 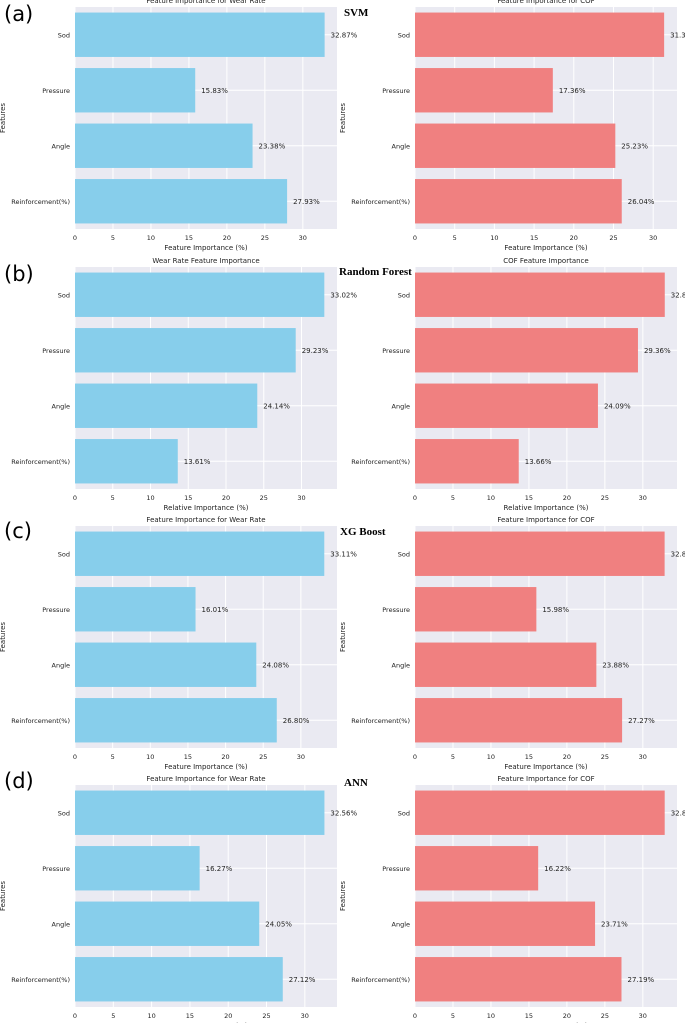 What do you see at coordinates (19, 781) in the screenshot?
I see `panel-label-d: (d)` at bounding box center [19, 781].